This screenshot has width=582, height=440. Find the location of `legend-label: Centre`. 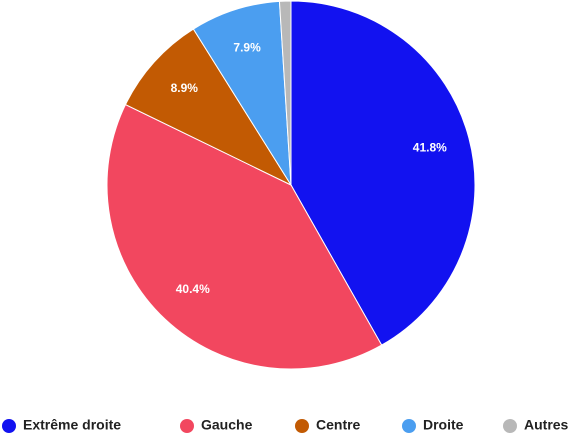

legend-label: Centre is located at coordinates (338, 425).